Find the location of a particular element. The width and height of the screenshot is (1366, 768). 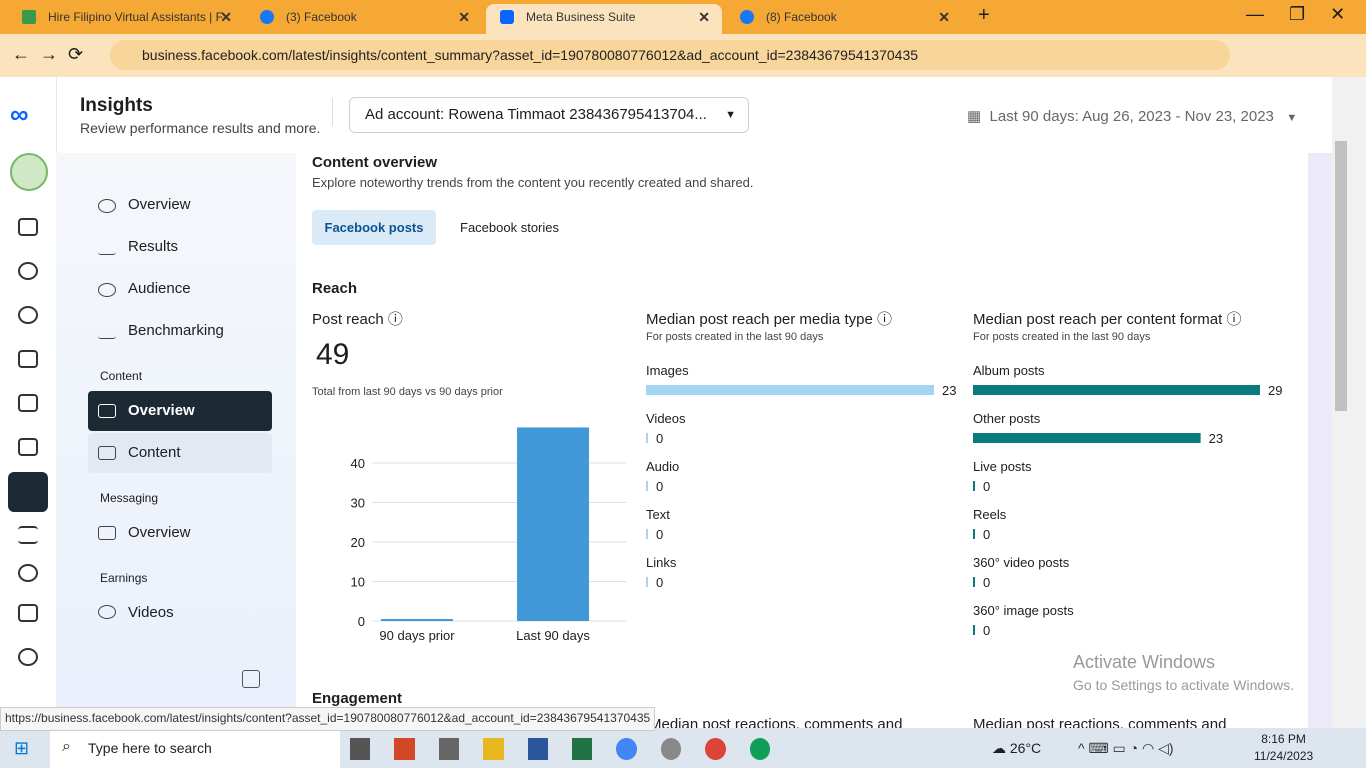

nav-item: Content is located at coordinates (154, 452).